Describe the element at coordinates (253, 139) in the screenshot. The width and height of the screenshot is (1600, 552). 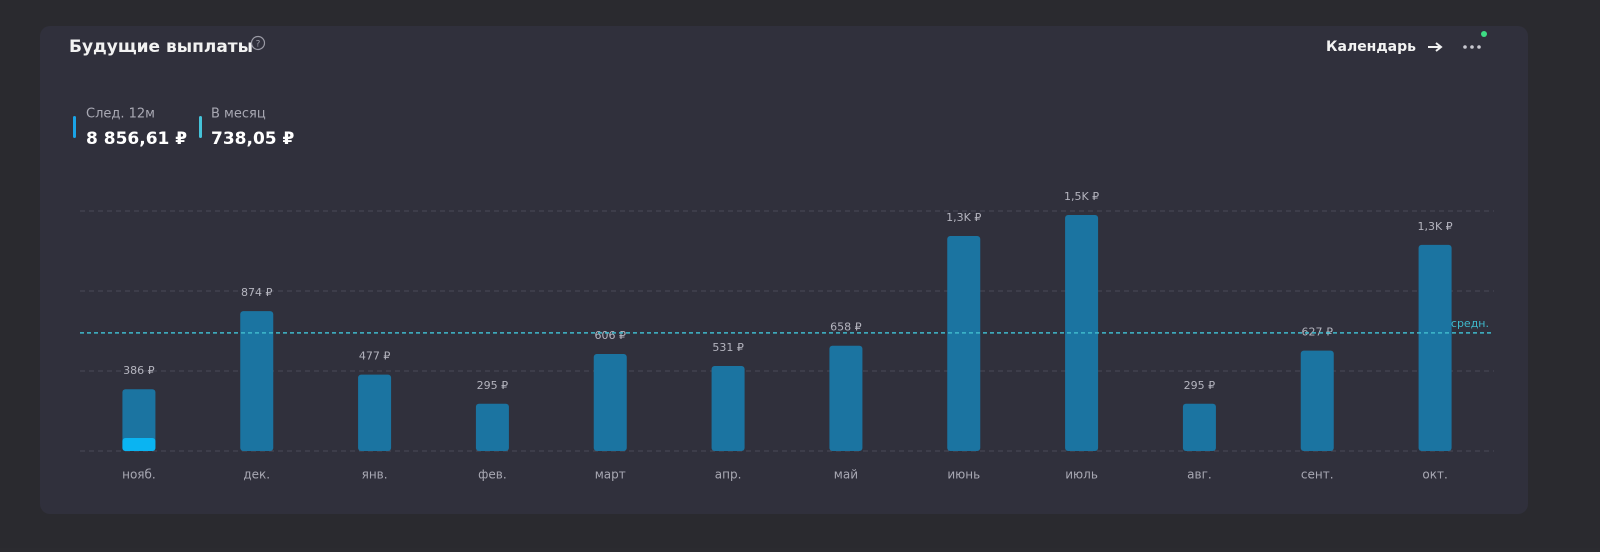
I see `summary-value: 738,05 ₽` at that location.